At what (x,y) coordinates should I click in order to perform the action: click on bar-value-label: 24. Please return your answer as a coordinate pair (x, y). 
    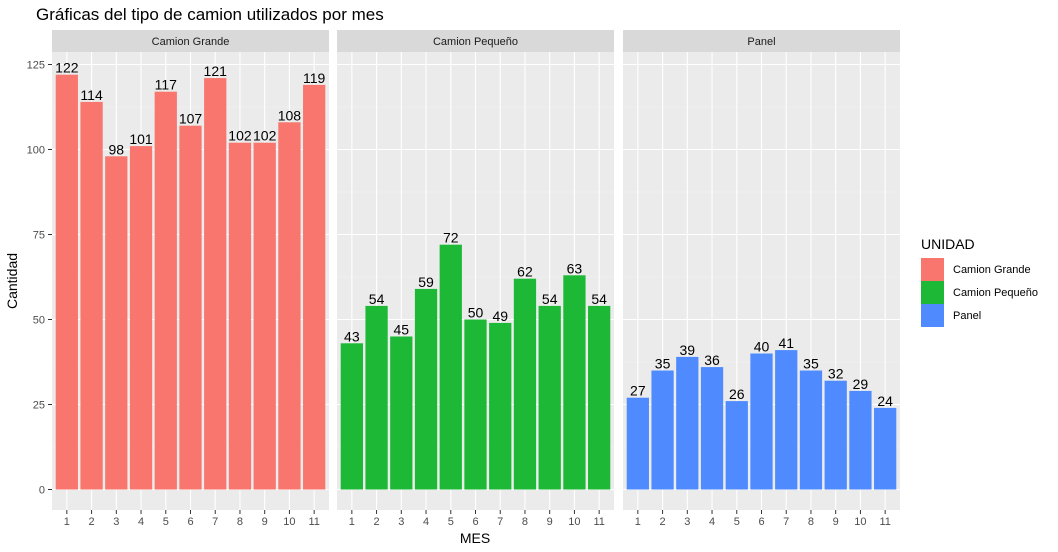
    Looking at the image, I should click on (885, 401).